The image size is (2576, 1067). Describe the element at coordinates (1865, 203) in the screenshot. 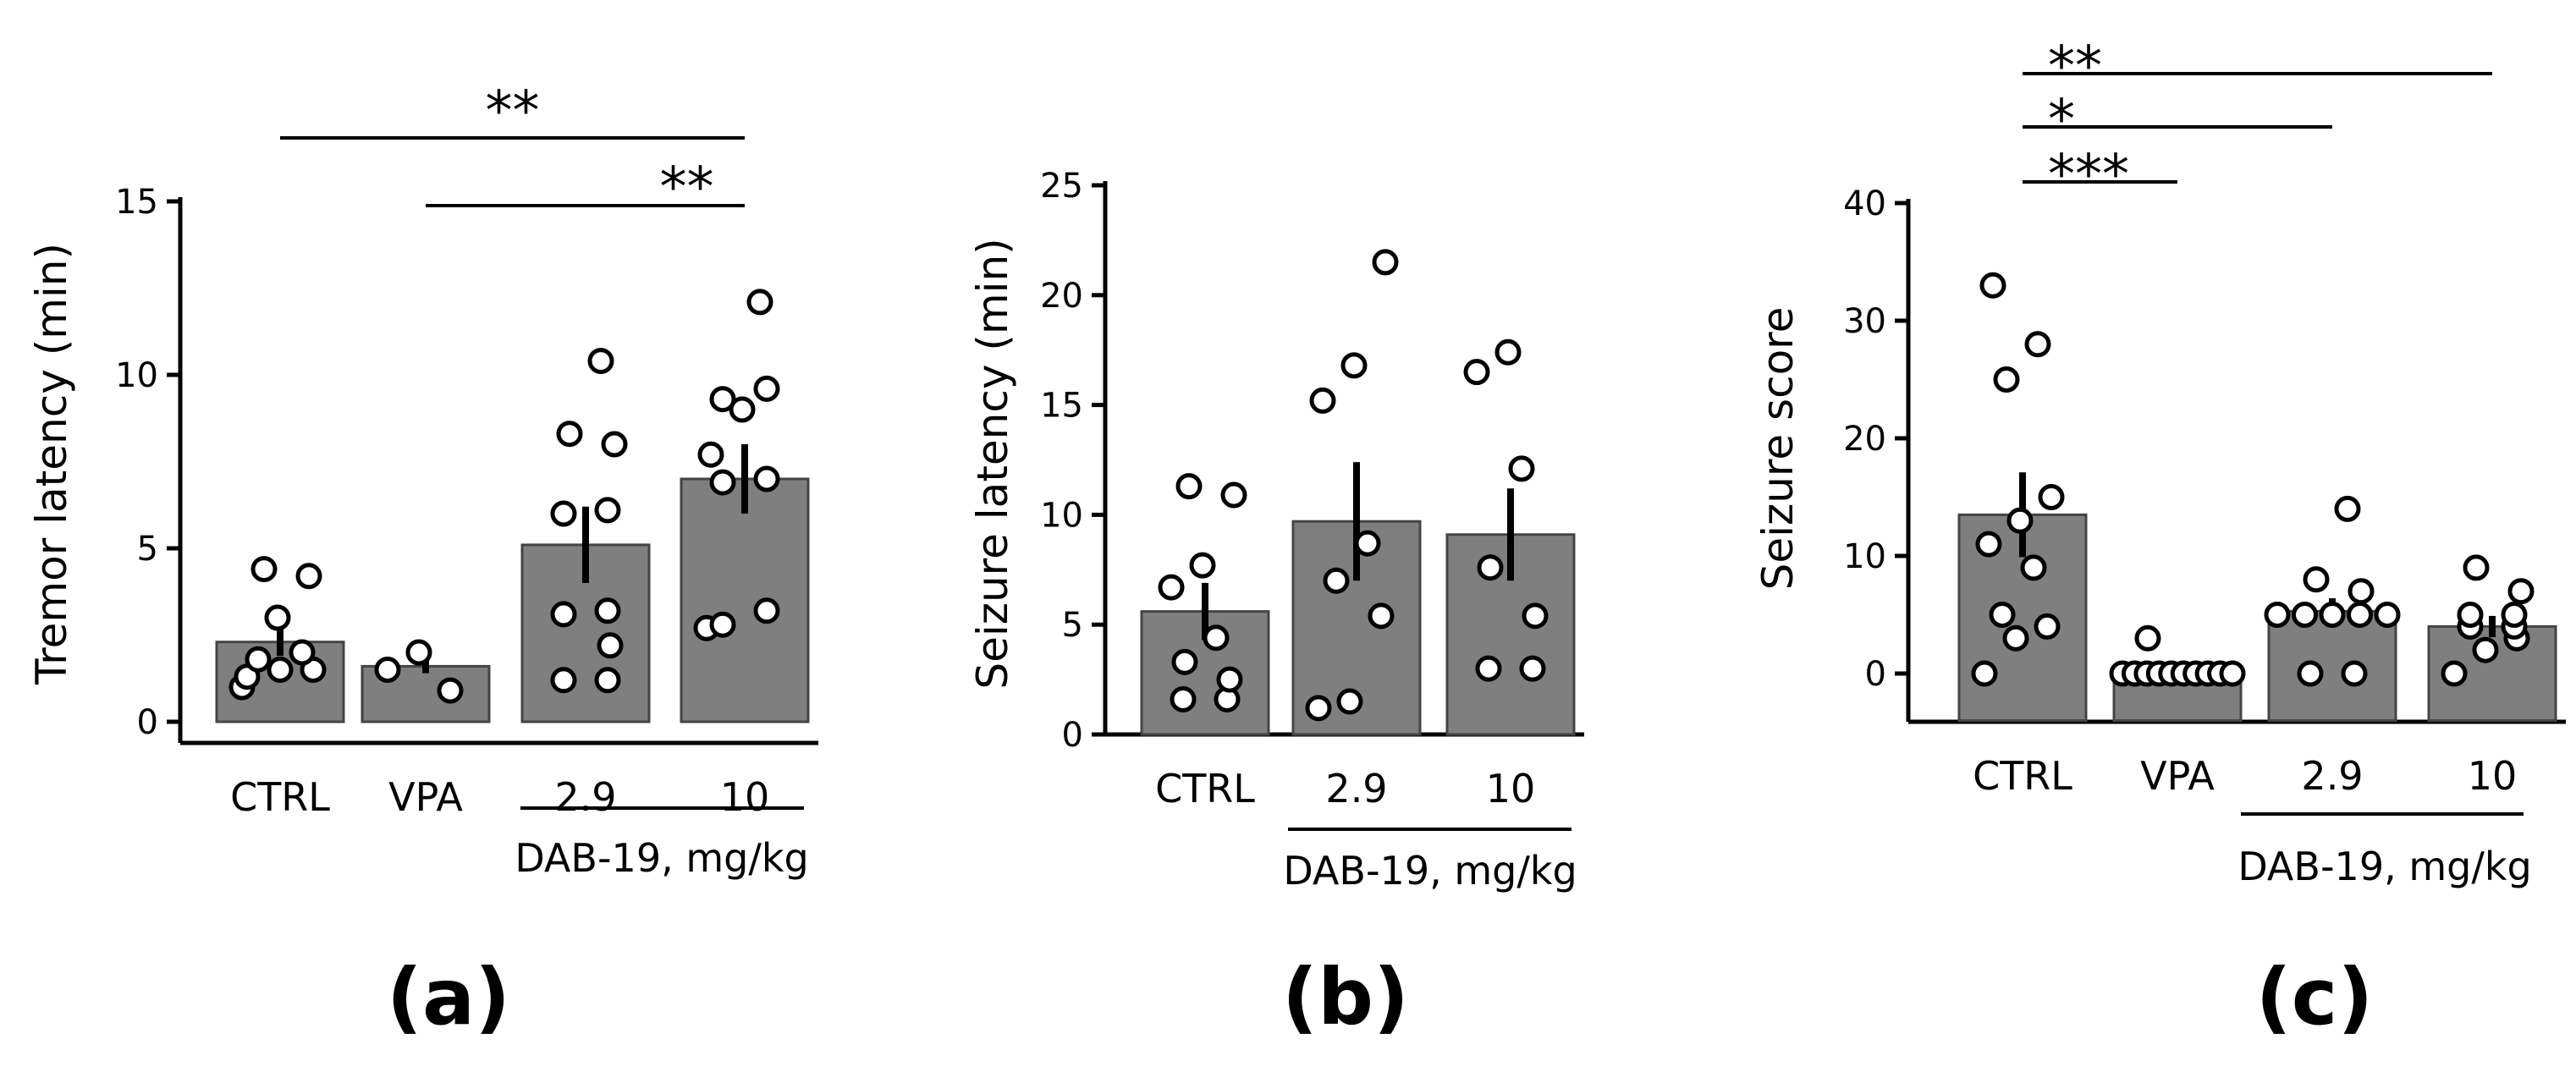

I see `y-tick-label: 40` at that location.